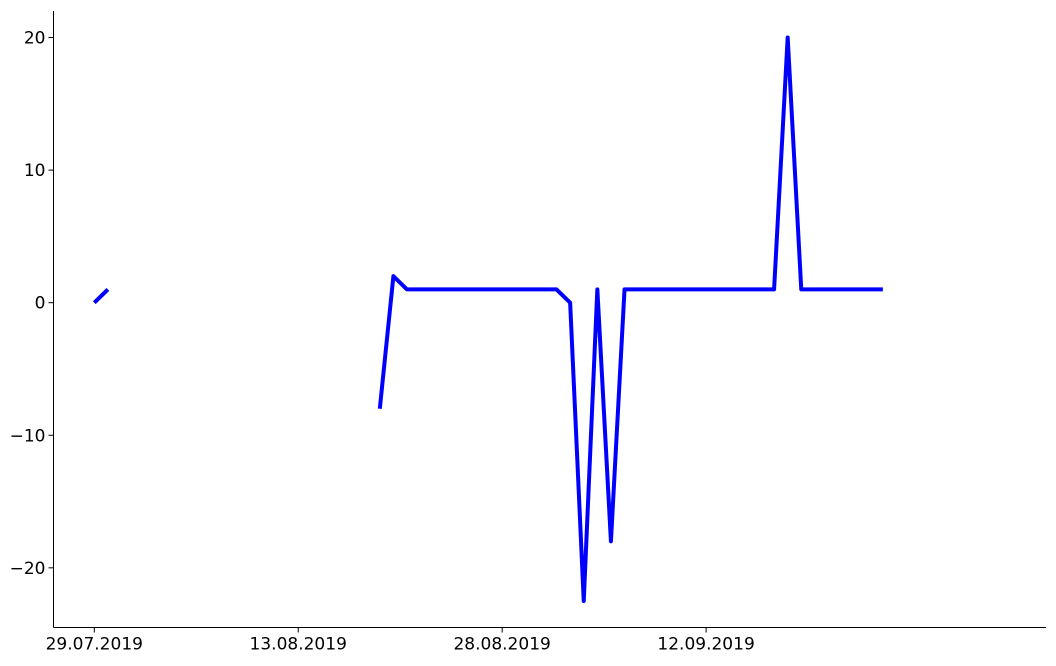  I want to click on y-ticks: 20 10 0 −10 −20, so click(32, 304).